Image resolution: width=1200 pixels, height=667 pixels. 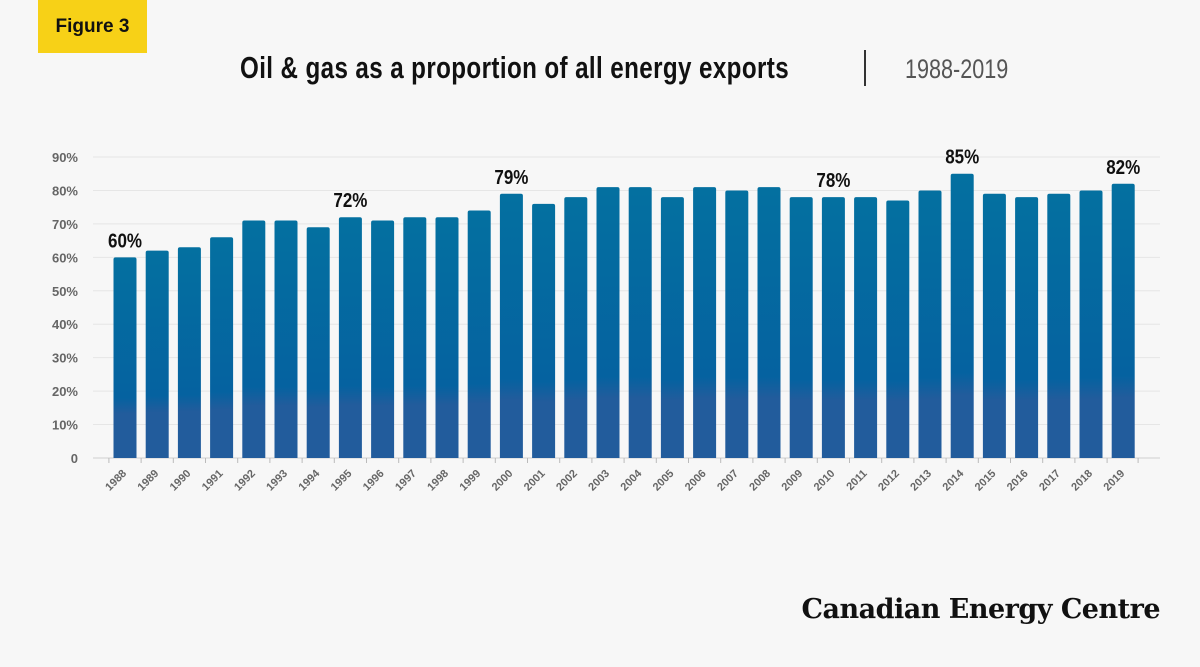 I want to click on title-divider, so click(x=865, y=68).